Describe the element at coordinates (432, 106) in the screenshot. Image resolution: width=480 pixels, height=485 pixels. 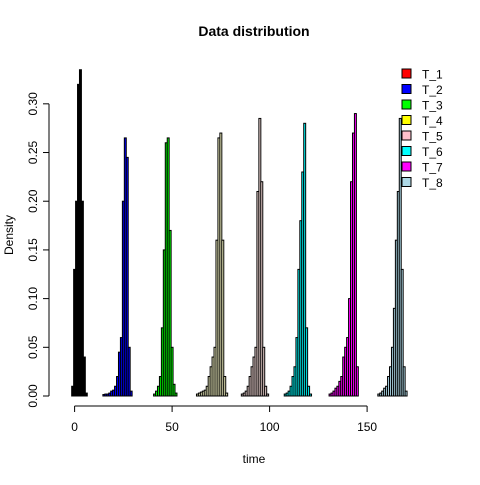
I see `legend-label: T_3` at that location.